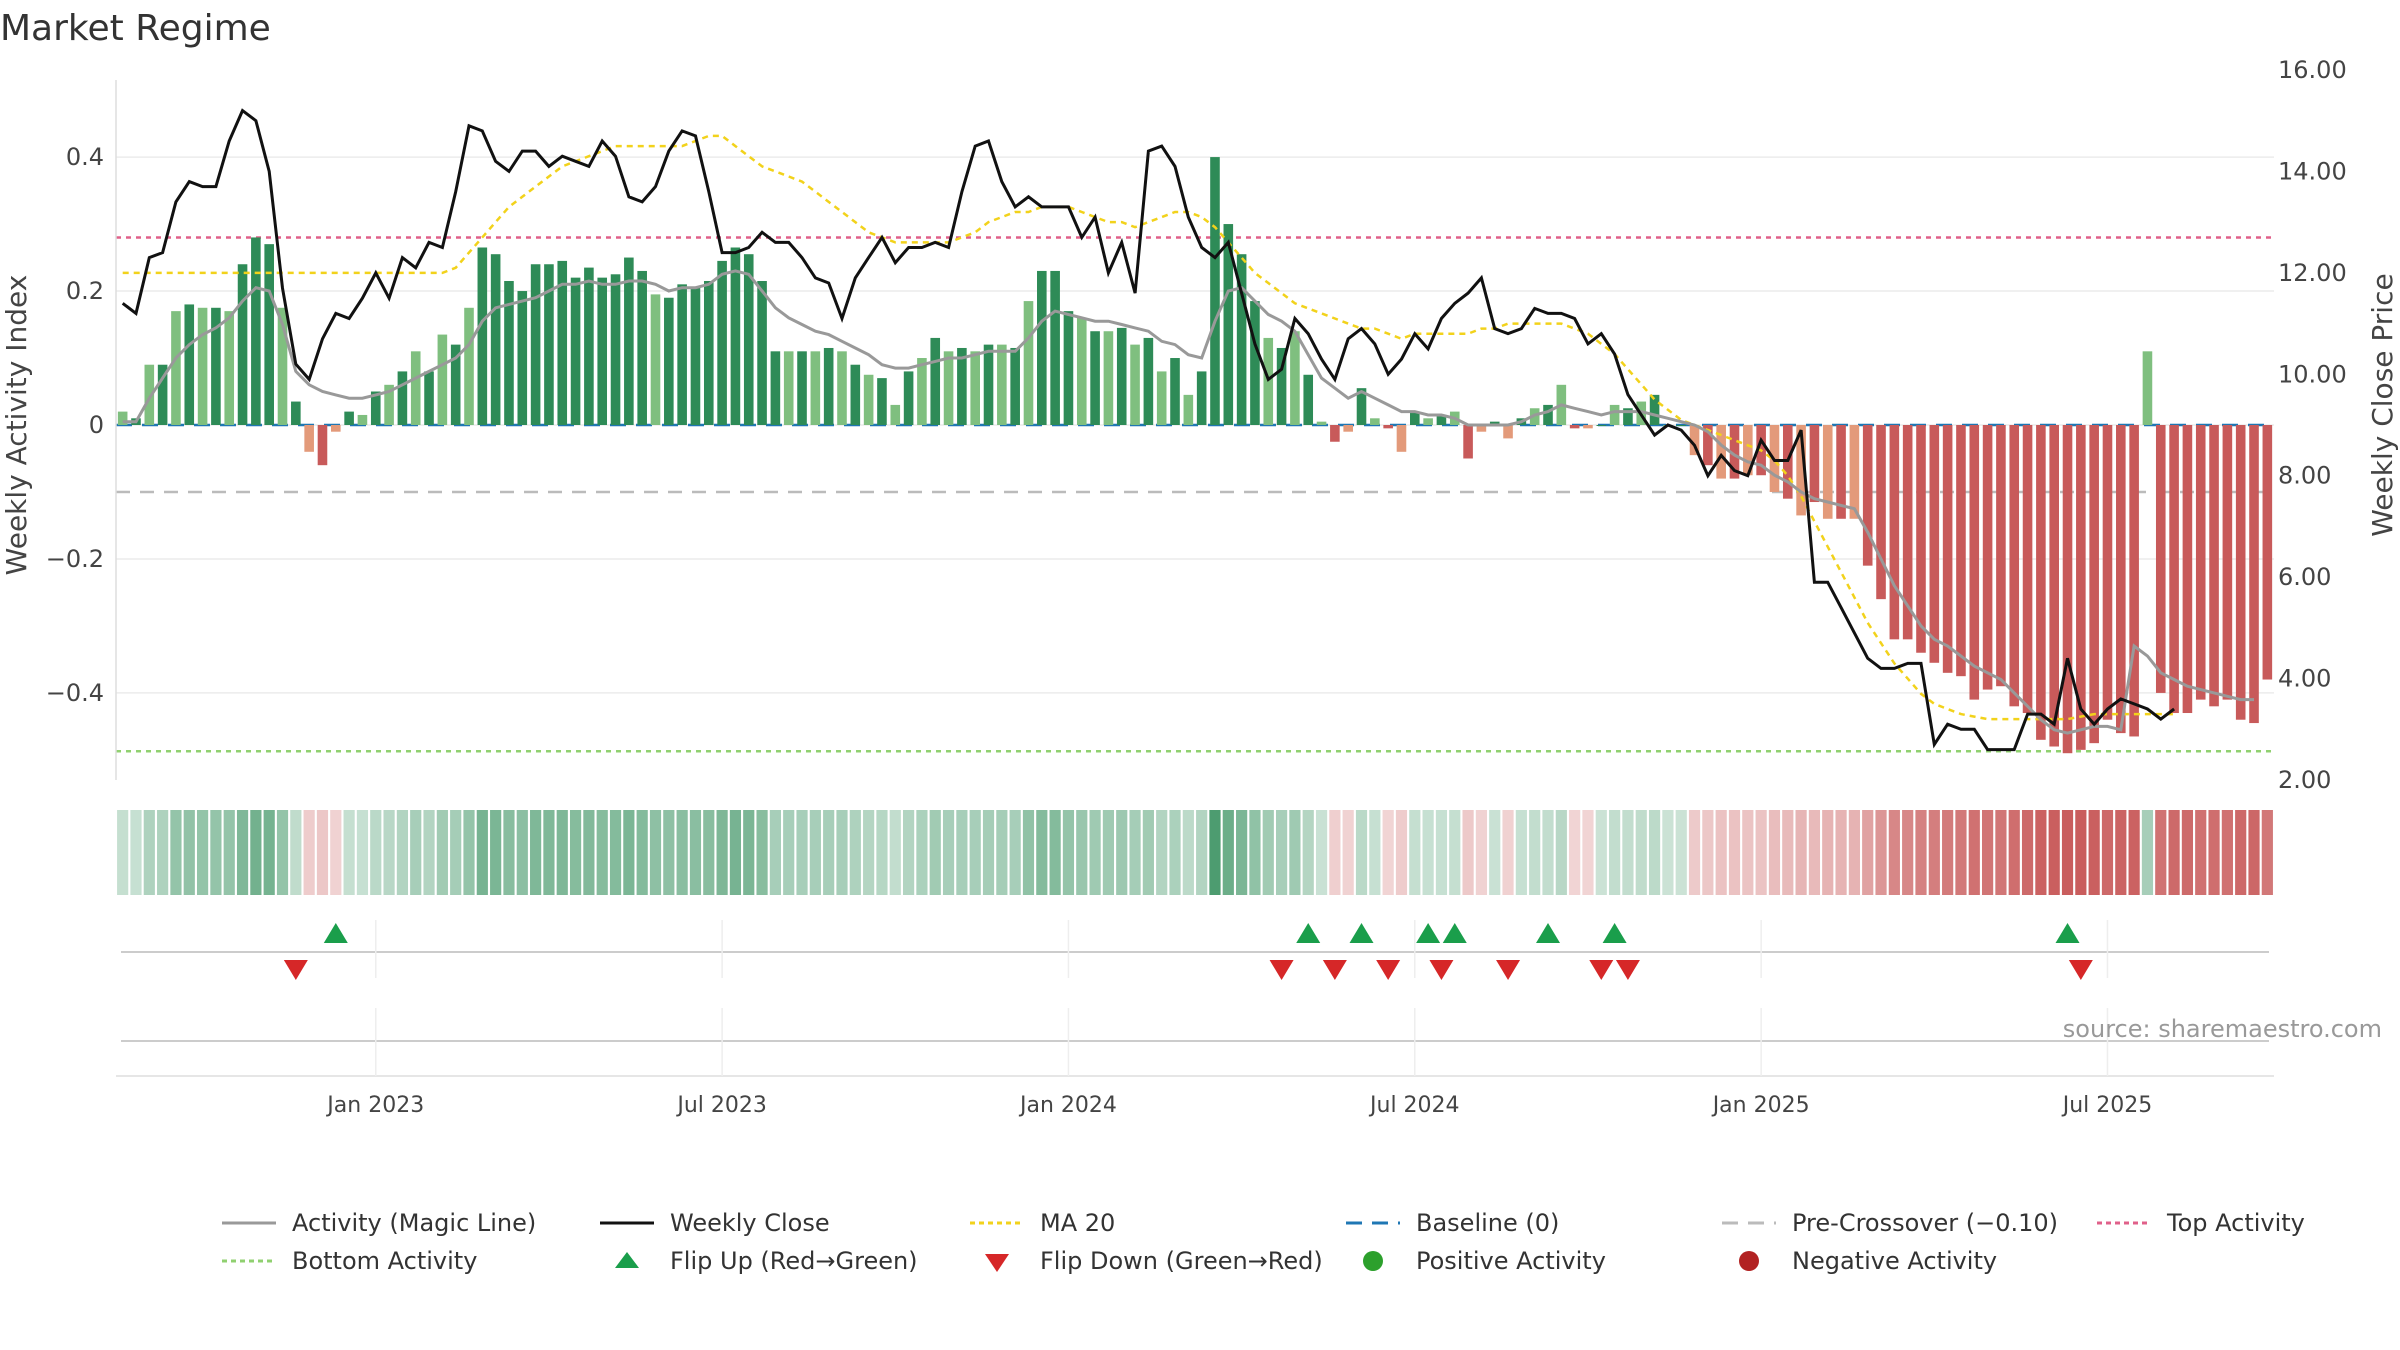  Describe the element at coordinates (1181, 1261) in the screenshot. I see `legend-label: Flip Down (Green→Red)` at that location.